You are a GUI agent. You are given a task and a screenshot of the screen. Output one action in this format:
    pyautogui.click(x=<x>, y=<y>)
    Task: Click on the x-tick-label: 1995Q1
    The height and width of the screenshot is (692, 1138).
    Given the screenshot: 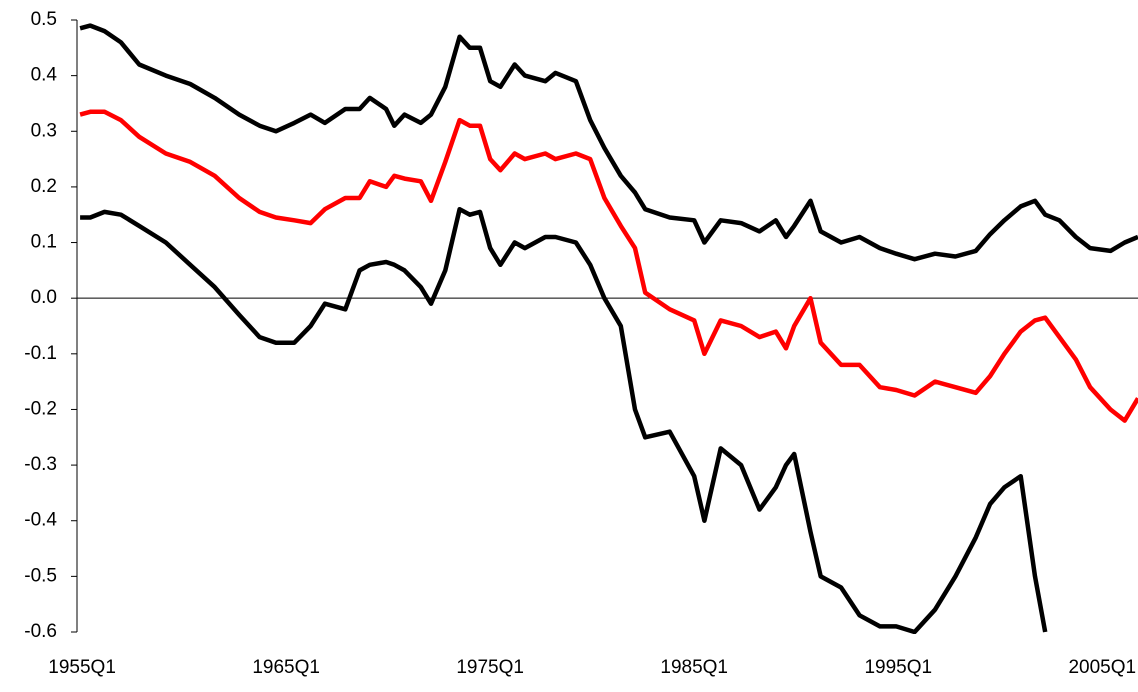 What is the action you would take?
    pyautogui.click(x=898, y=667)
    